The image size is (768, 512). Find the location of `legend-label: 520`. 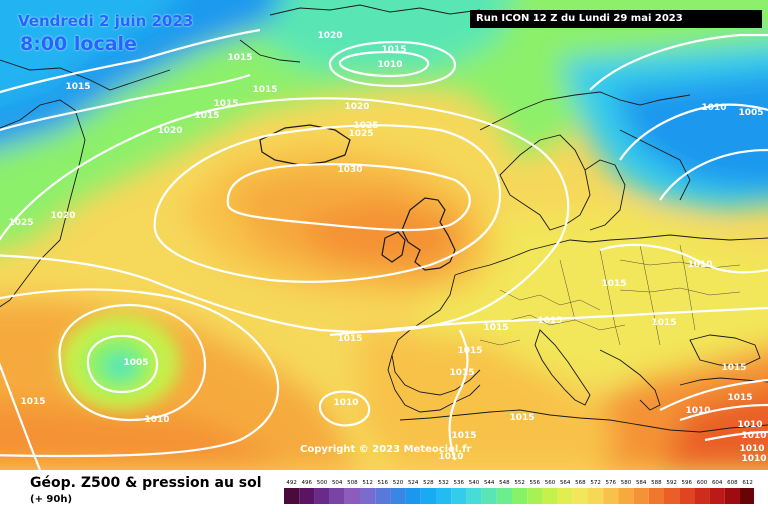

legend-label: 520 is located at coordinates (398, 483).